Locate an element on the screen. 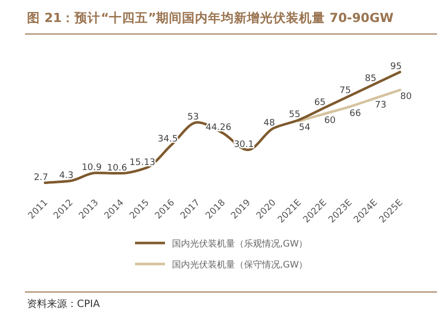 Image resolution: width=443 pixels, height=320 pixels. legend-label: 国内光伏装机量（乐观情况,GW） is located at coordinates (240, 244).